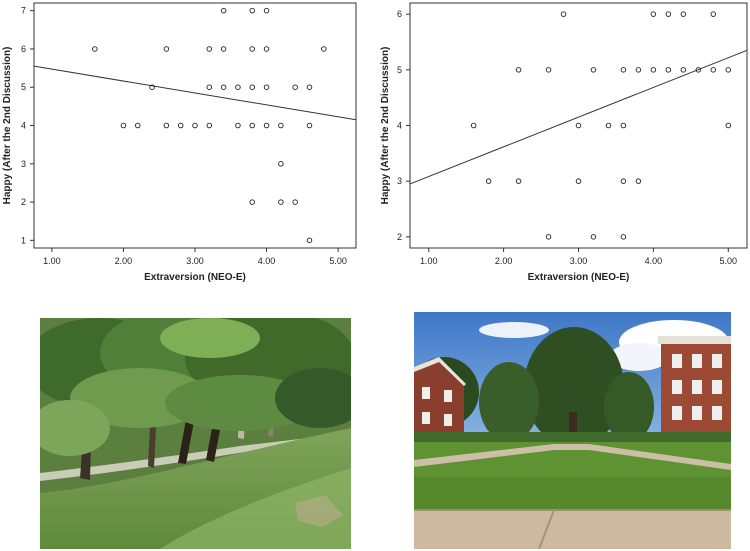 The height and width of the screenshot is (551, 750). Describe the element at coordinates (399, 126) in the screenshot. I see `right-y-tick-label: 4` at that location.